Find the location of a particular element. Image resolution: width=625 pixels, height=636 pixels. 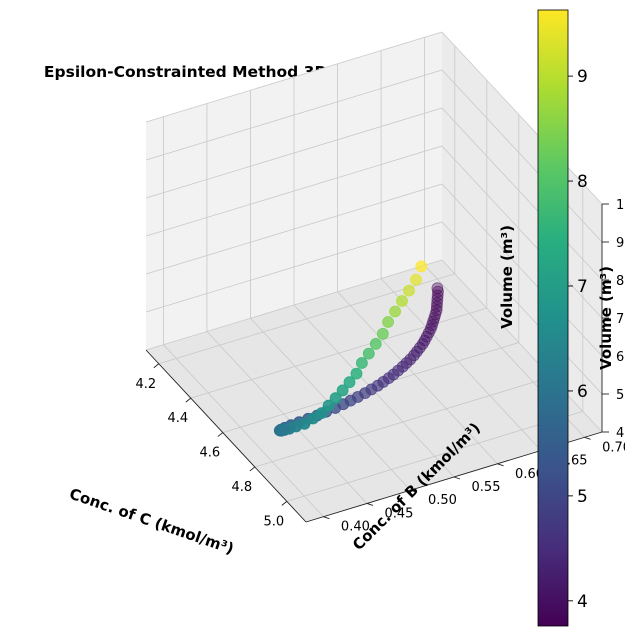

y-tick-label: 0.50 is located at coordinates (442, 500).